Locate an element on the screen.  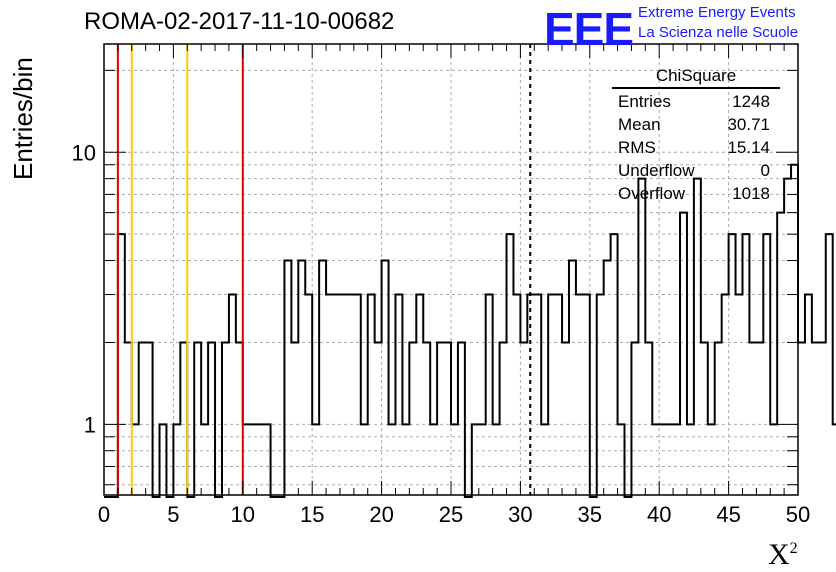
plot-title: ROMA-02-2017-11-10-00682 is located at coordinates (239, 21).